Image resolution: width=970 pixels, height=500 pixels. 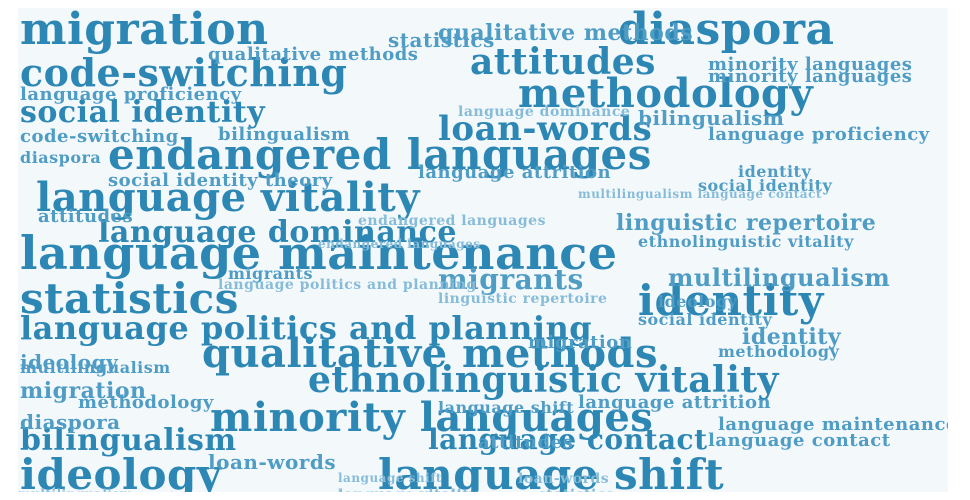 I want to click on word-cloud-term: multilingualism language contact, so click(x=700, y=194).